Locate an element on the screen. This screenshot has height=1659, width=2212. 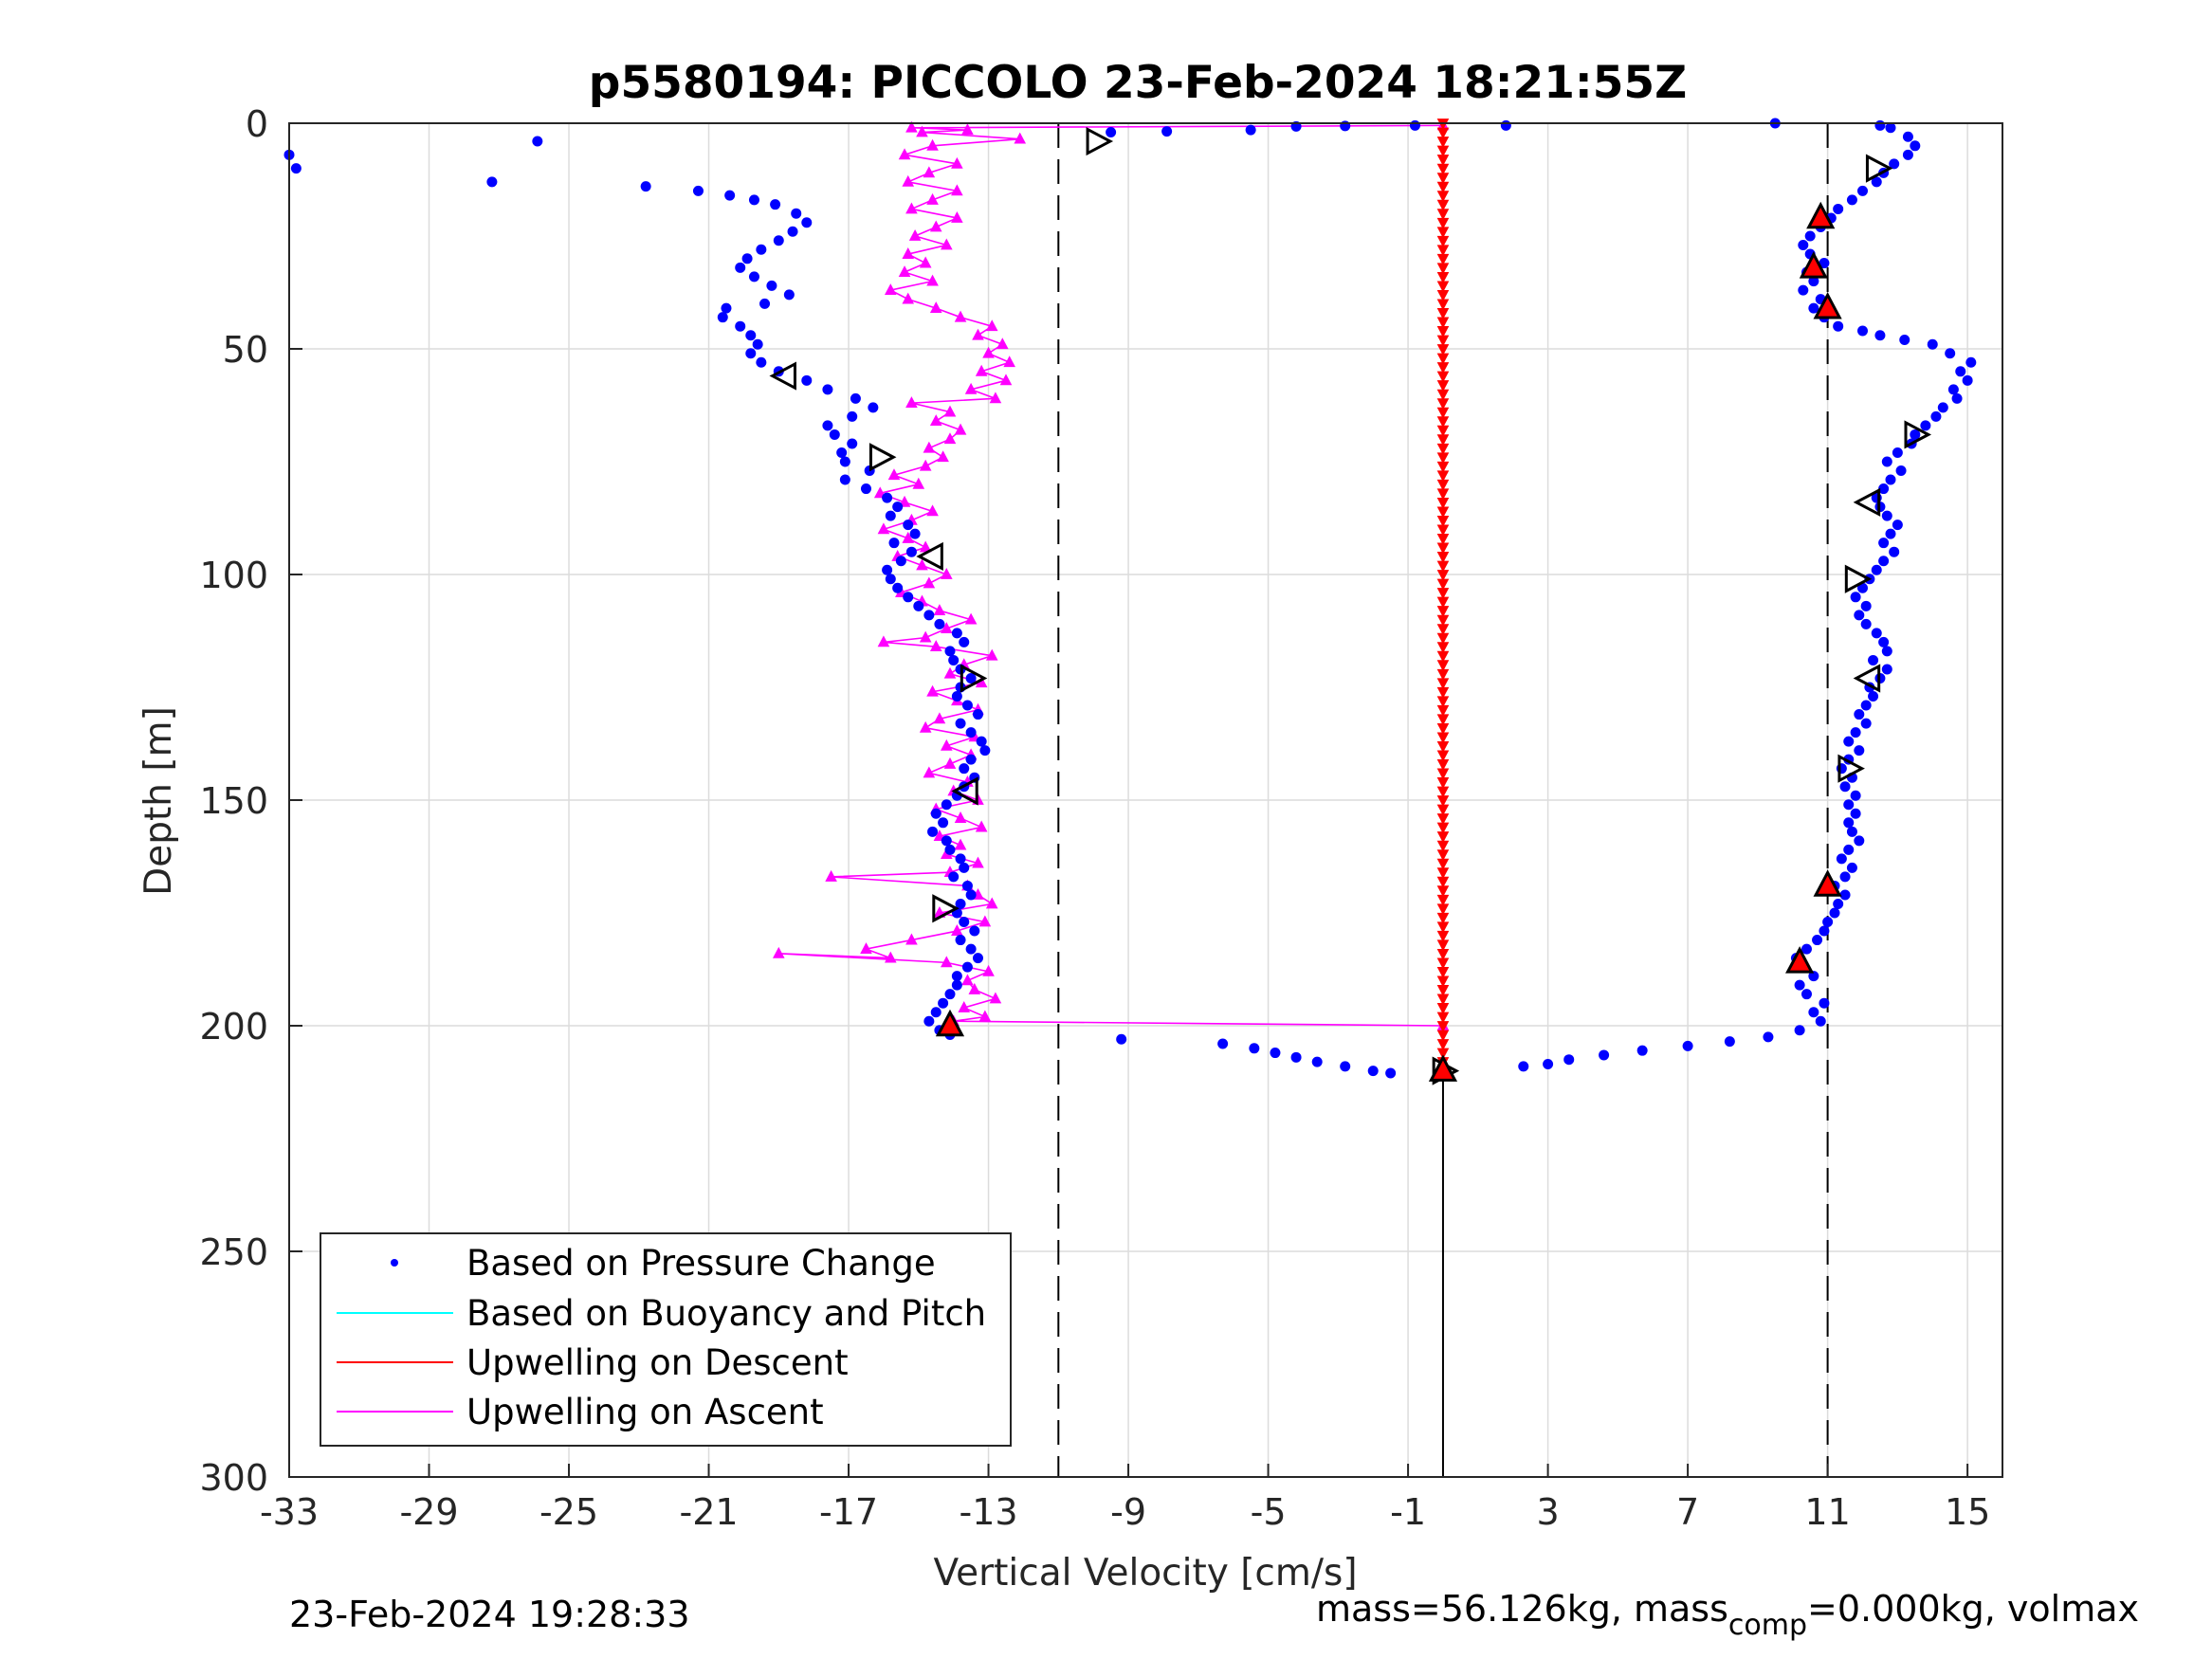
x-axis-label: Vertical Velocity [cm/s] is located at coordinates (1145, 1573).